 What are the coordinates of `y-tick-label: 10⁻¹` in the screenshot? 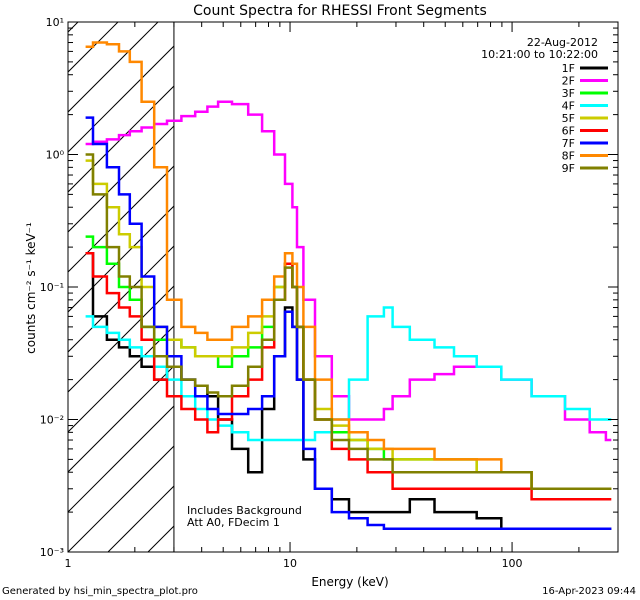 It's located at (52, 287).